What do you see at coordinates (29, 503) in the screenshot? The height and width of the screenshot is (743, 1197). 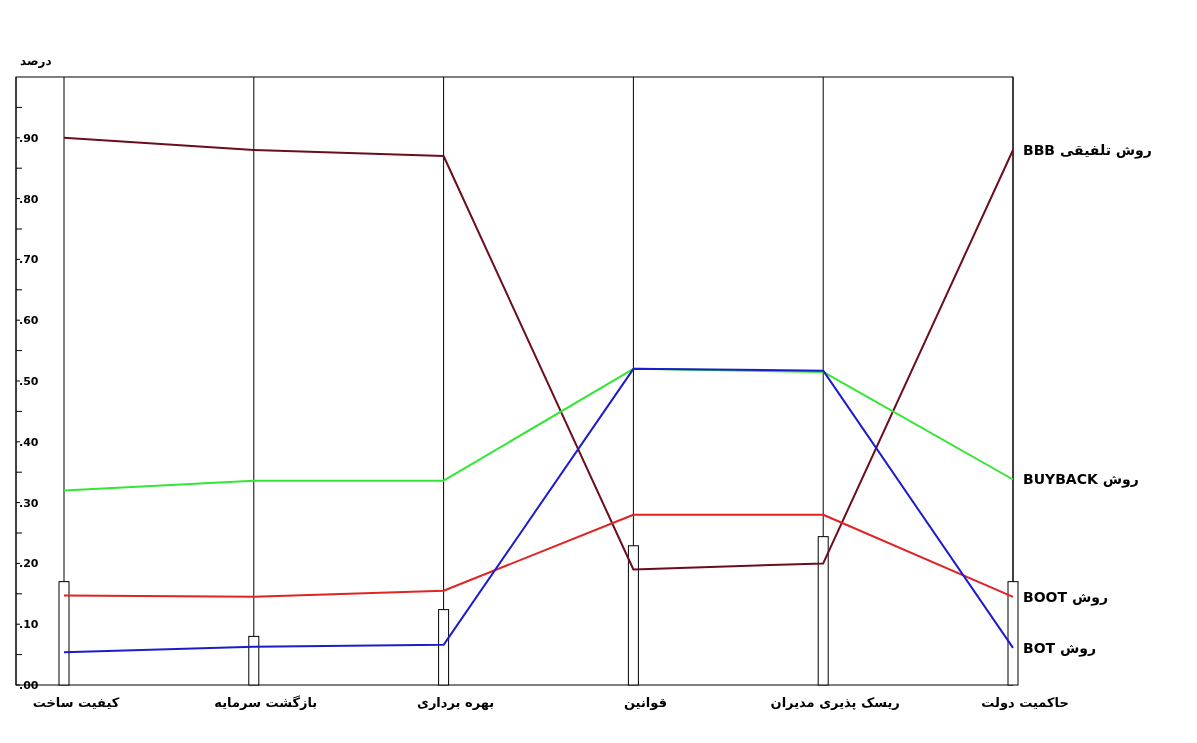 I see `y-tick-label: .30` at bounding box center [29, 503].